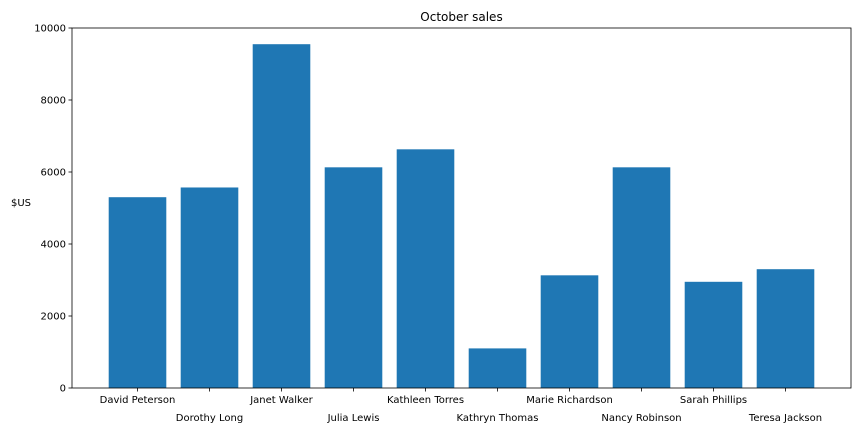  I want to click on chart-title: October sales, so click(461, 17).